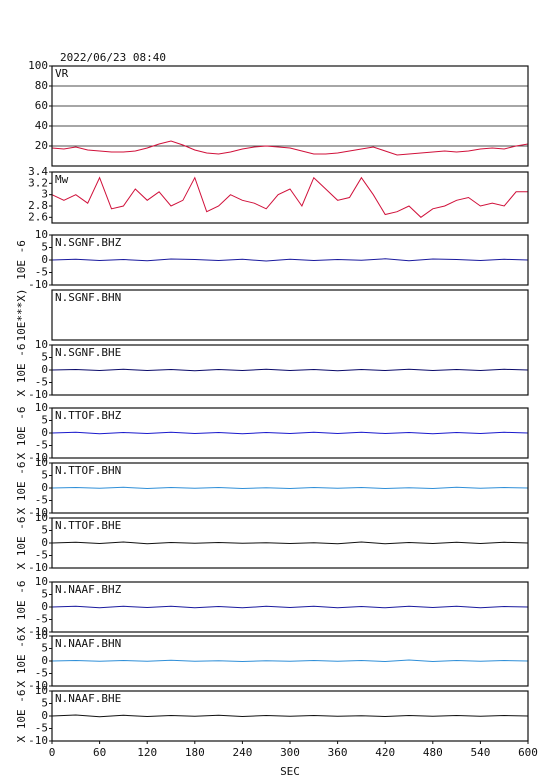  What do you see at coordinates (88, 470) in the screenshot?
I see `panel-label: N.TTOF.BHN` at bounding box center [88, 470].